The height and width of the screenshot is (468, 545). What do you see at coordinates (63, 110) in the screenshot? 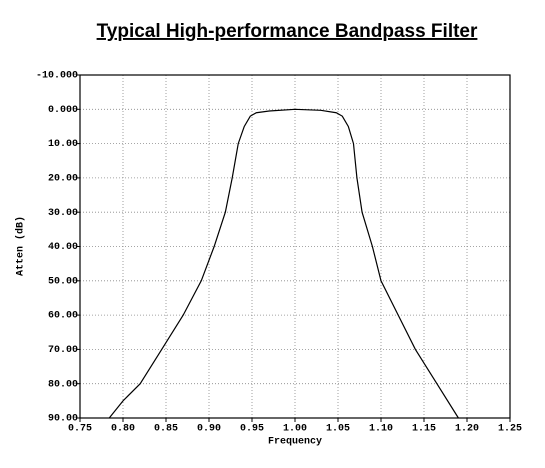
I see `y-tick-label: 0.000` at bounding box center [63, 110].